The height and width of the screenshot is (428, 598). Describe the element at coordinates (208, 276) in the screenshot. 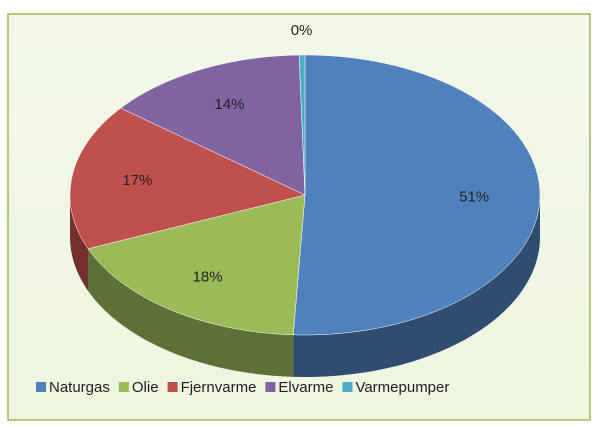

I see `data-label: 18%` at that location.